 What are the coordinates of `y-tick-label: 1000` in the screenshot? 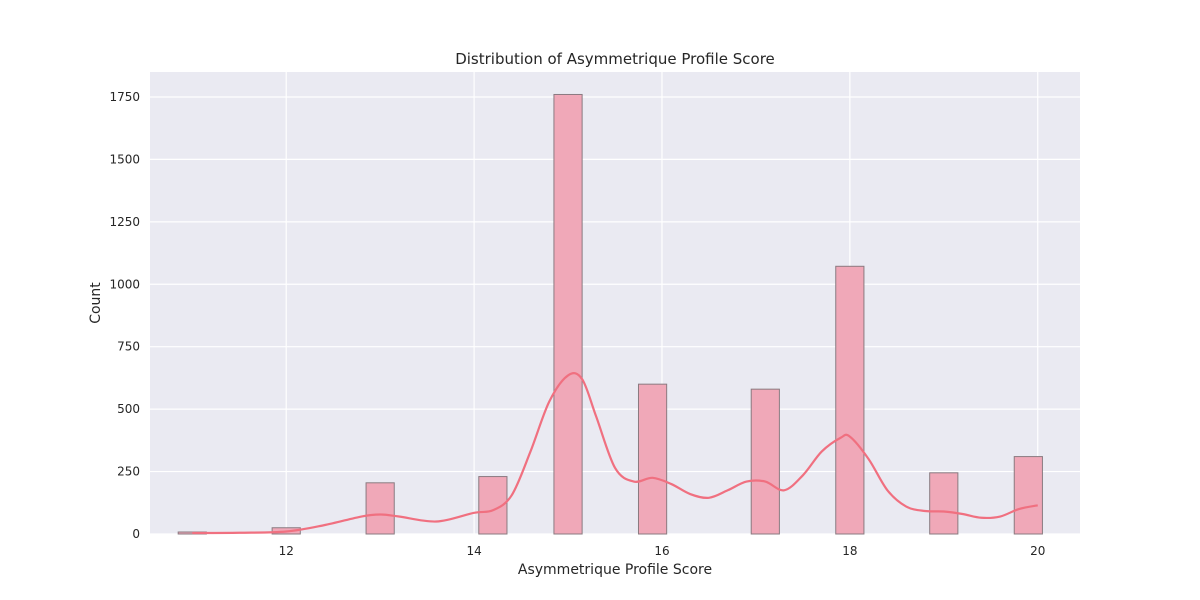 It's located at (124, 284).